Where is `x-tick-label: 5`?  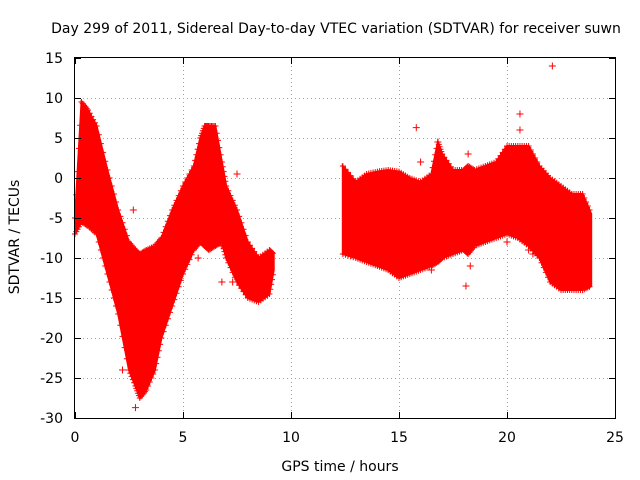
x-tick-label: 5 is located at coordinates (183, 438).